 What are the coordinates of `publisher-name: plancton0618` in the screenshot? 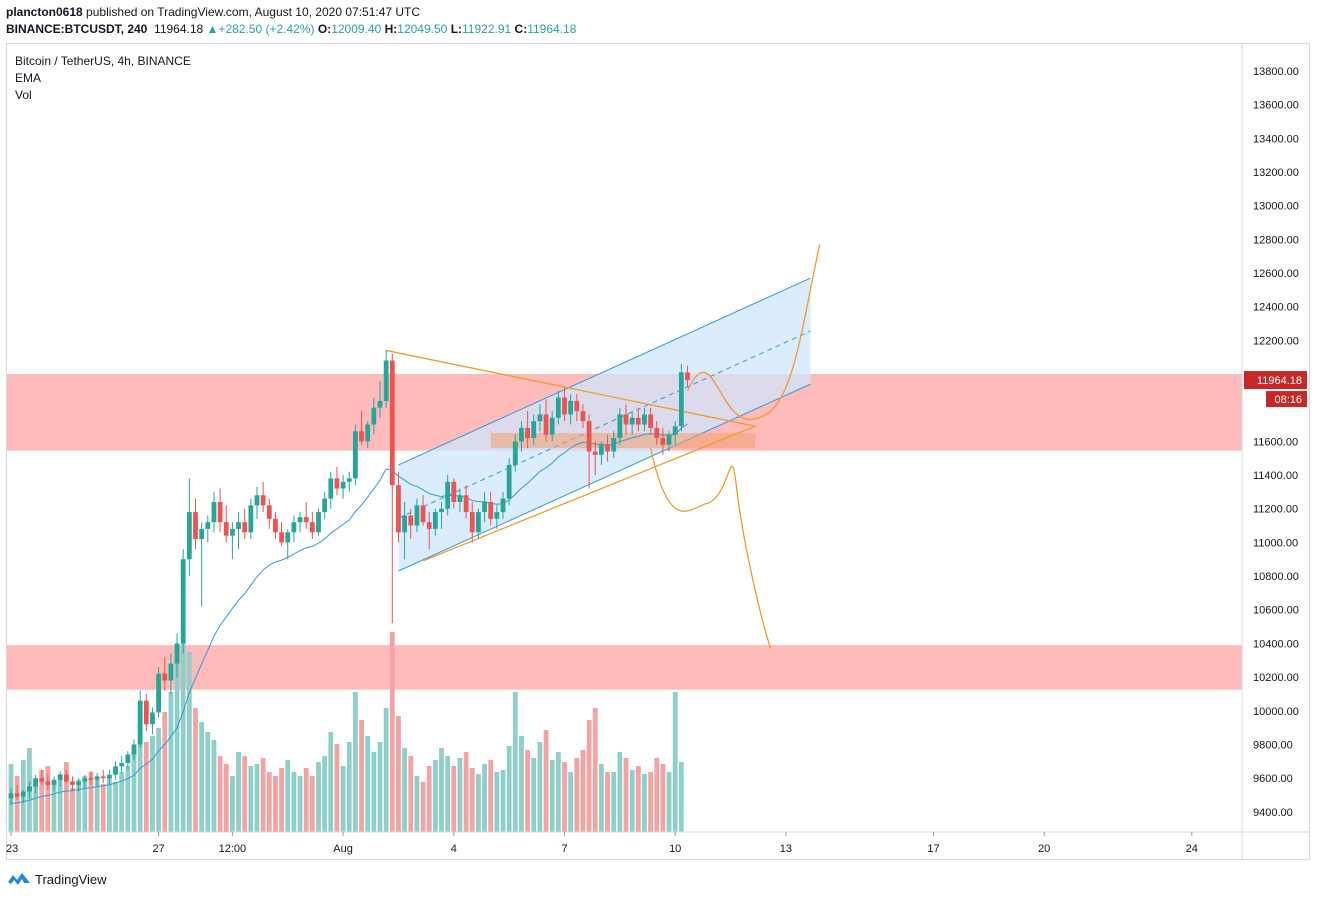 It's located at (44, 12).